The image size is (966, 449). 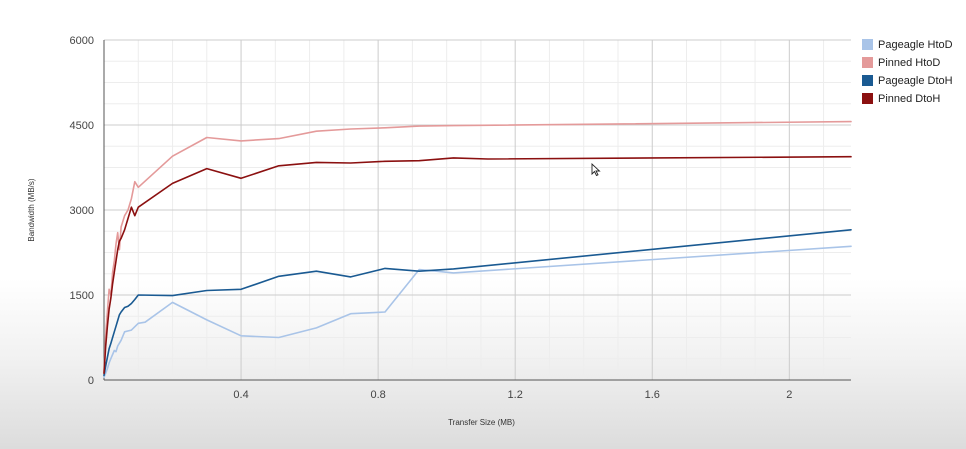 I want to click on y-tick-label: 1500, so click(x=82, y=296).